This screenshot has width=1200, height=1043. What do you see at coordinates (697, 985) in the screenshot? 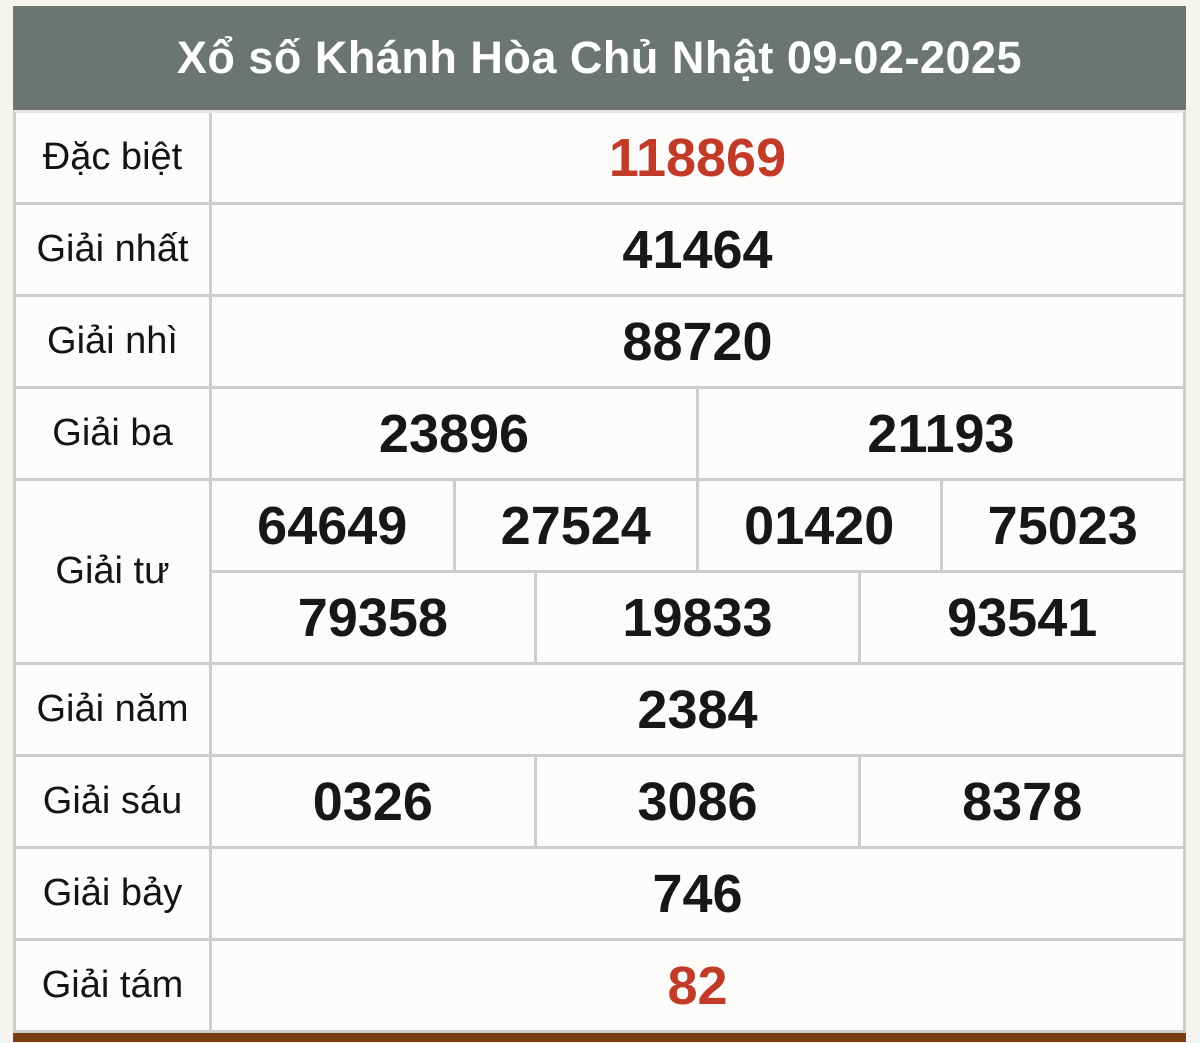
I see `prize-value-giai-tam: 82` at bounding box center [697, 985].